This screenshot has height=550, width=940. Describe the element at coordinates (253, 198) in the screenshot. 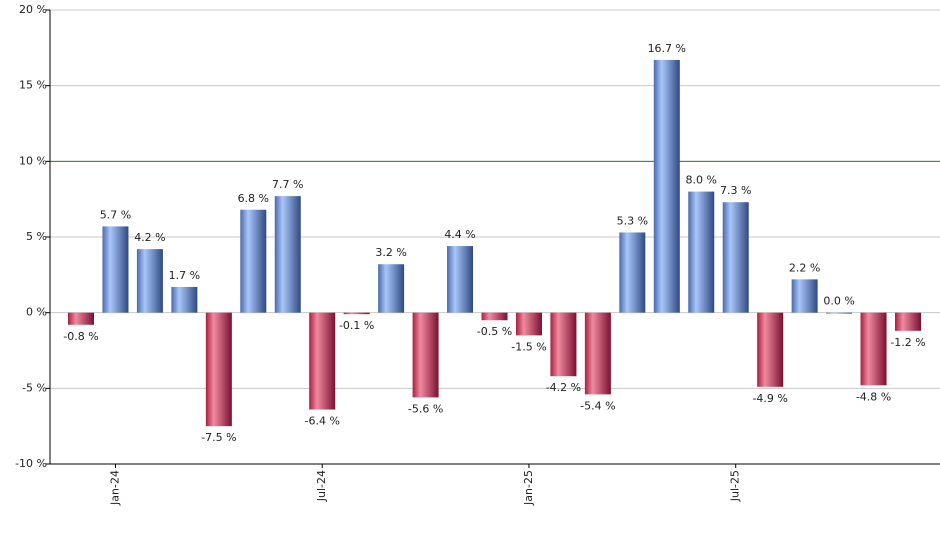

I see `value-label: 6.8 %` at that location.